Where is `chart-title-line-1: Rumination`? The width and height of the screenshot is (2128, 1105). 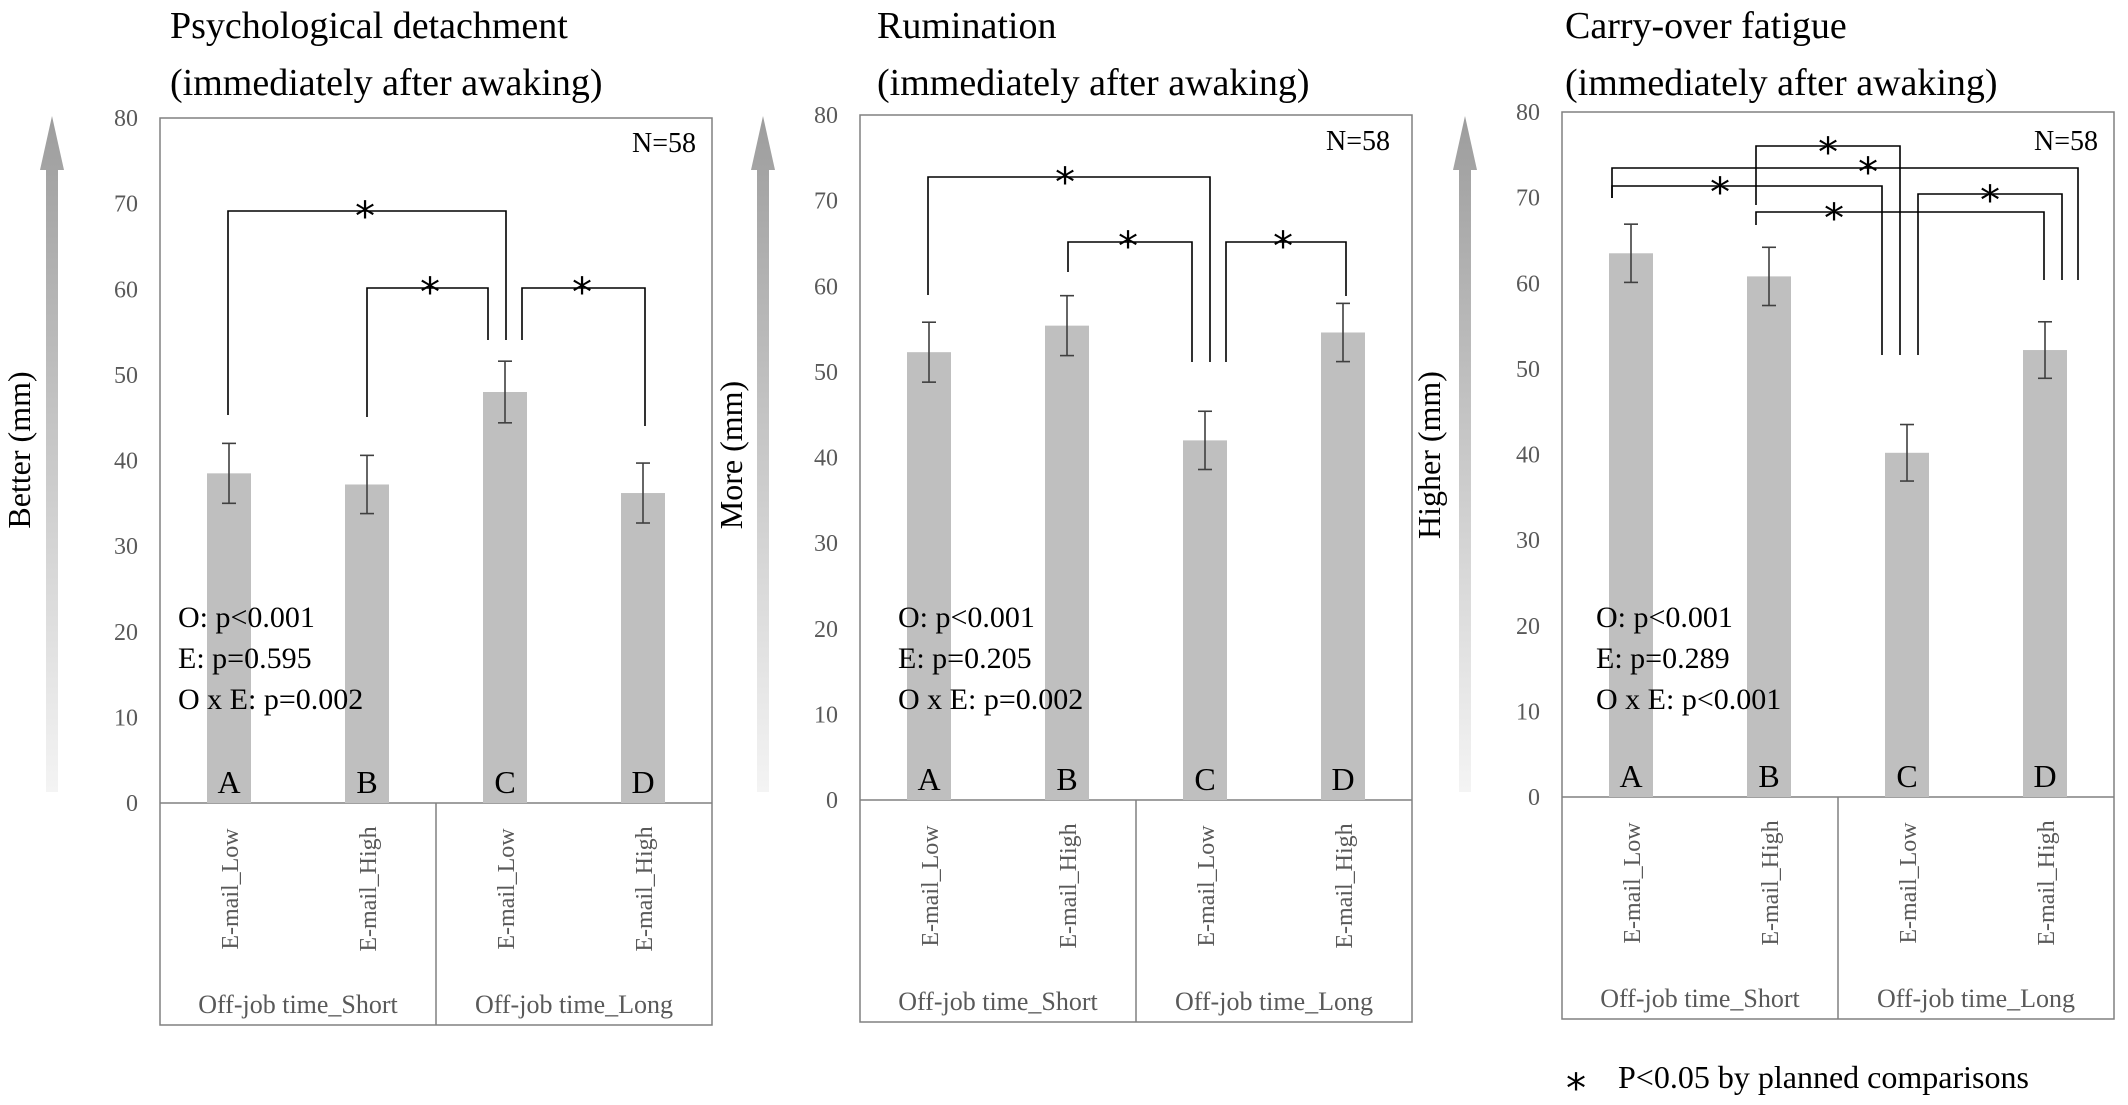
chart-title-line-1: Rumination is located at coordinates (966, 26).